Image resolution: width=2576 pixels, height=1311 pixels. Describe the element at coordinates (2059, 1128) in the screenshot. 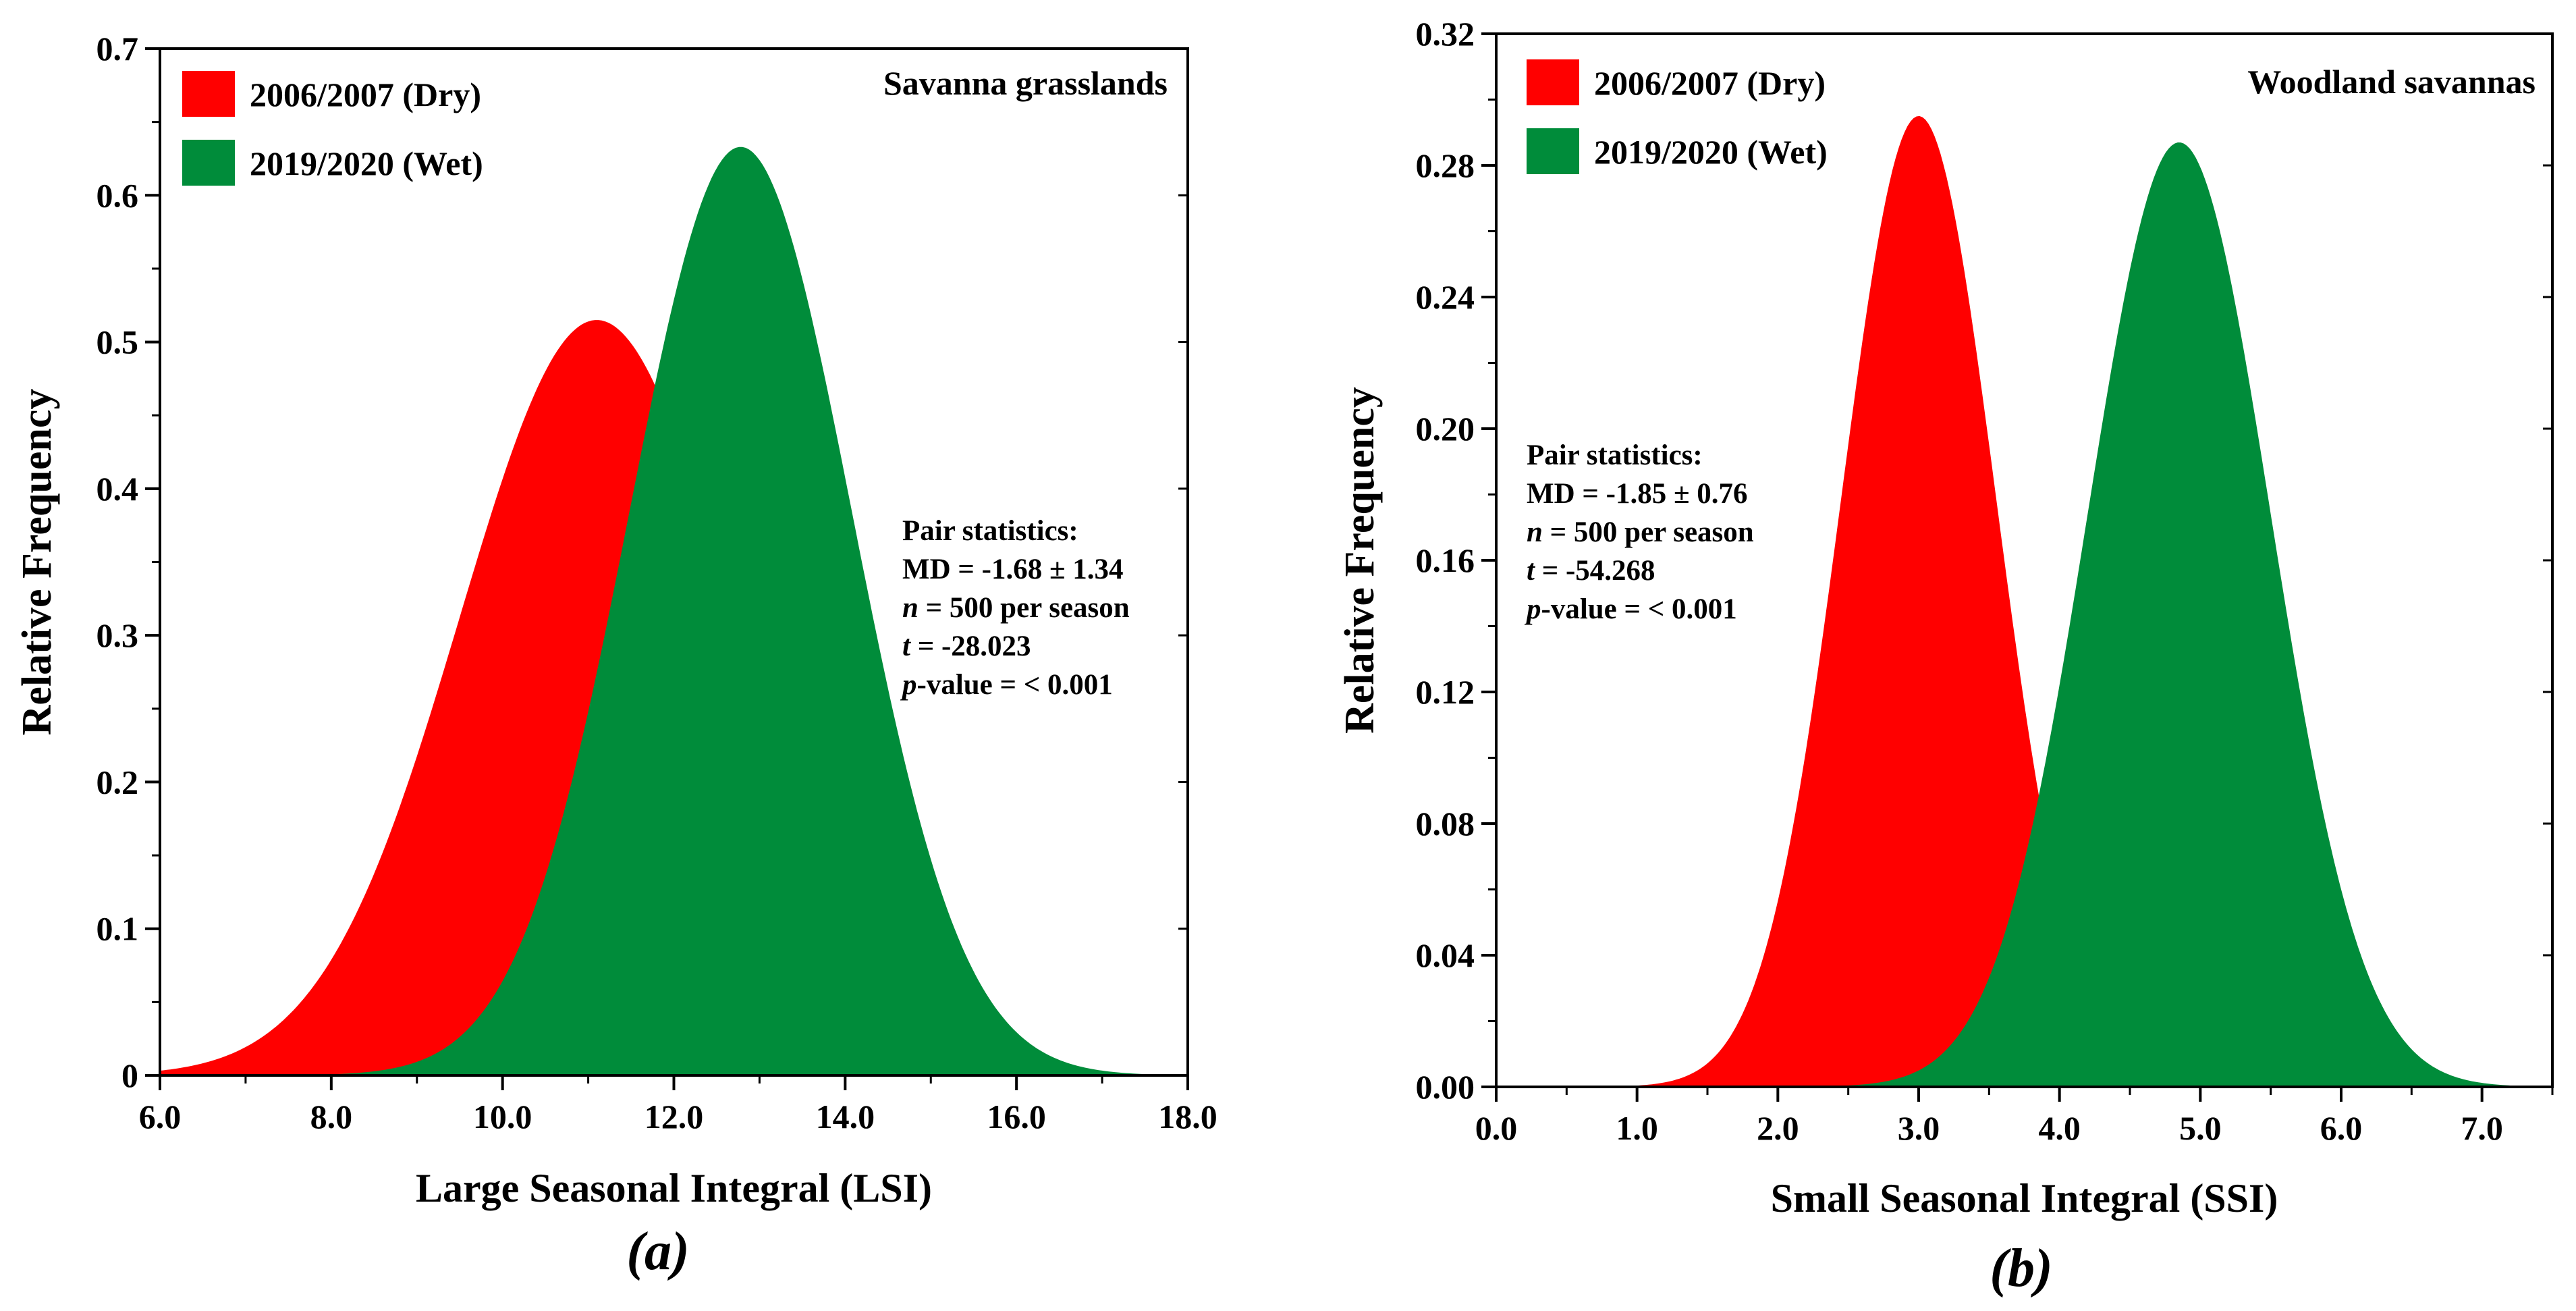

I see `x-tick-label: 4.0` at that location.